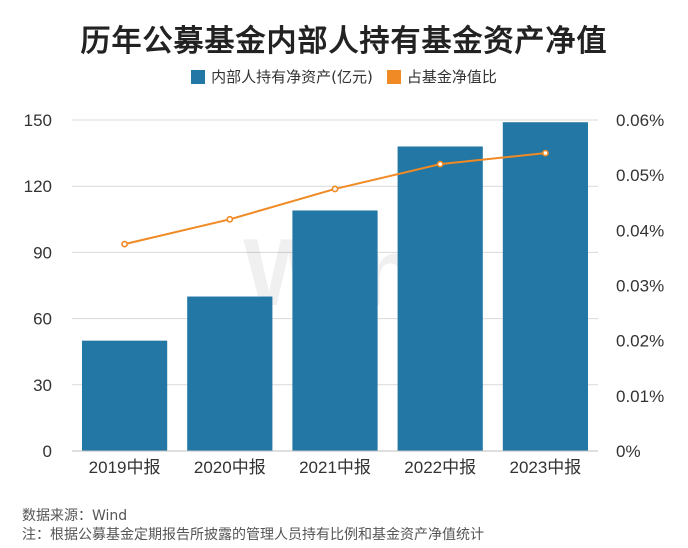 The image size is (688, 548). What do you see at coordinates (230, 467) in the screenshot?
I see `x-axis-tick-label: 2020中报` at bounding box center [230, 467].